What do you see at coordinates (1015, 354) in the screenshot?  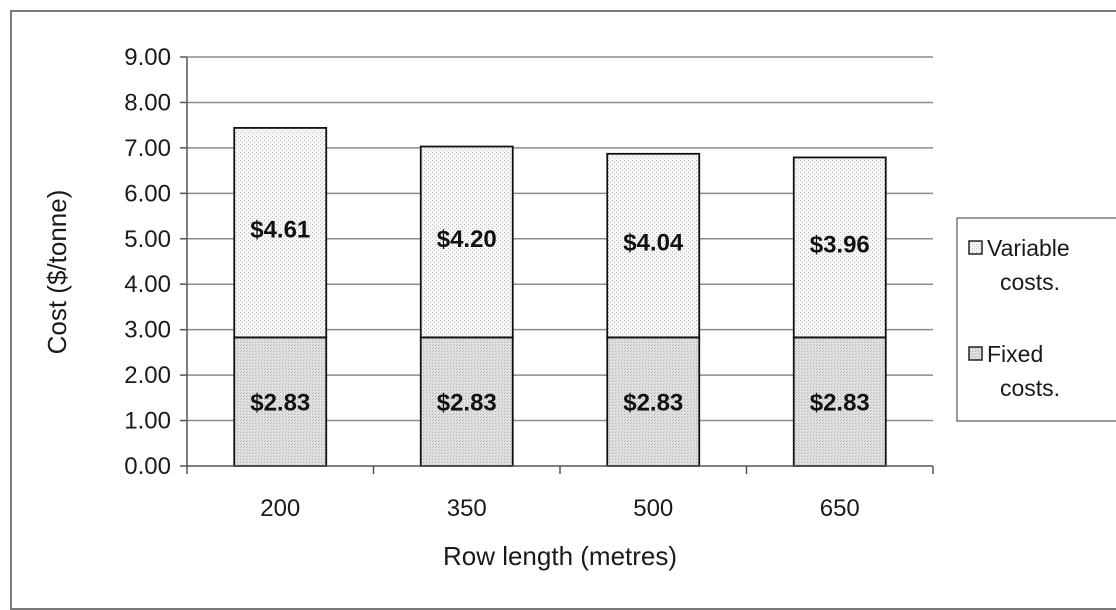 I see `legend-label-fixed-line1: Fixed` at bounding box center [1015, 354].